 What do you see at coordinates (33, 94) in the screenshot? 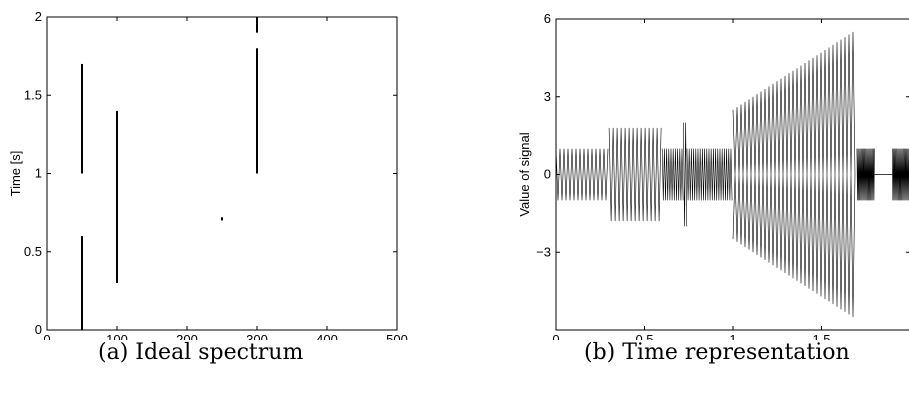
I see `y-tick-label: 1.5` at bounding box center [33, 94].